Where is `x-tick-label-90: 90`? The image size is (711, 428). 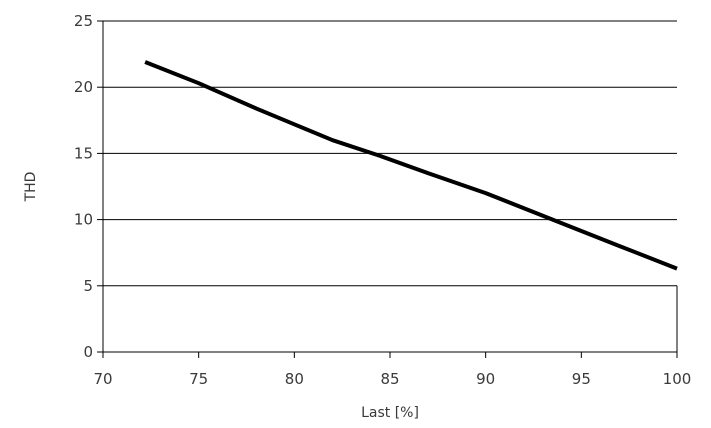 x-tick-label-90: 90 is located at coordinates (485, 379).